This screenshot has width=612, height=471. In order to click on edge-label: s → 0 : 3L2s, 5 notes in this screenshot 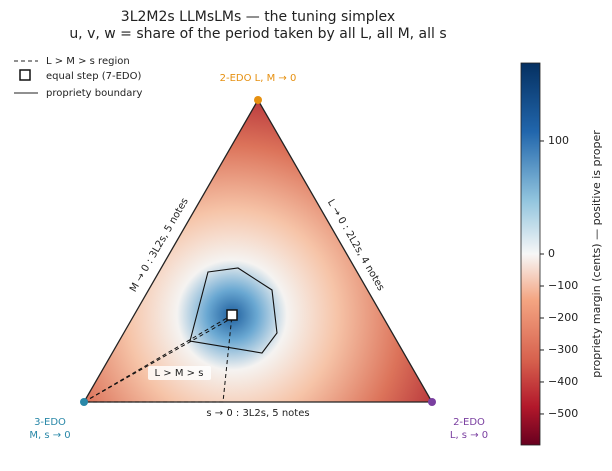, I will do `click(257, 413)`.